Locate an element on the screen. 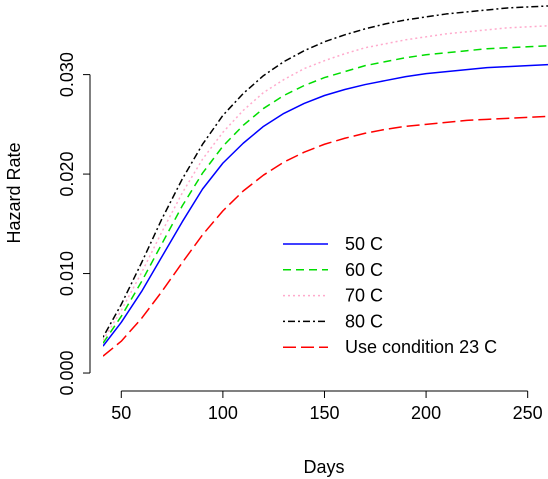  y-tick-label: 0.010 is located at coordinates (67, 273).